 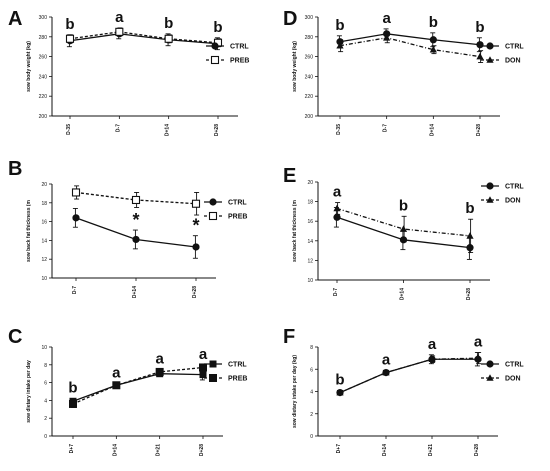 I want to click on y-tick-label: 20, so click(x=44, y=185).